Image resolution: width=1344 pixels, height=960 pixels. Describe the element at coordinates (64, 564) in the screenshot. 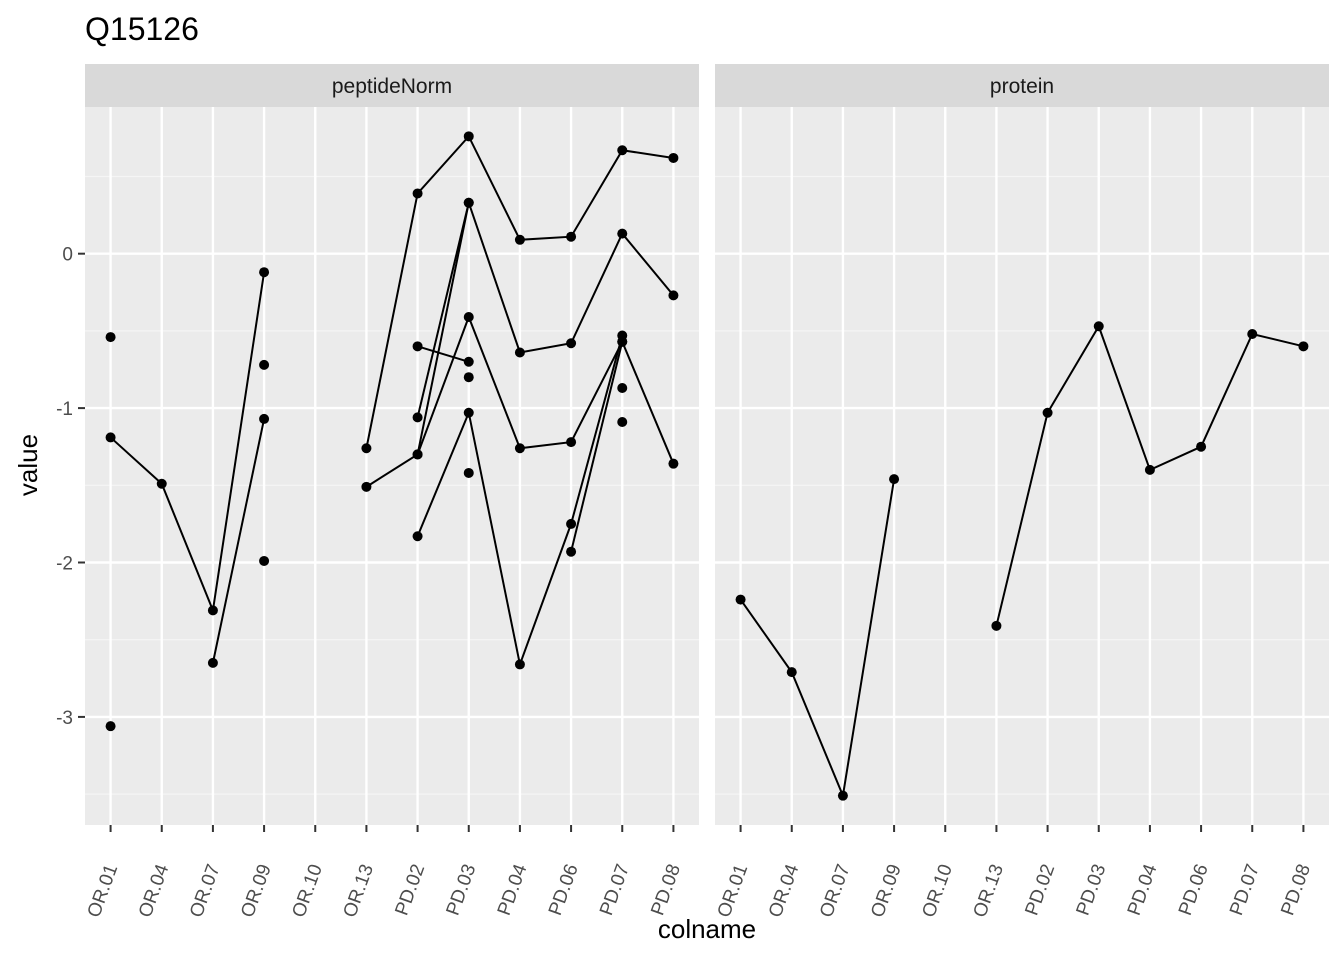

I see `y-tick-label: -2` at that location.